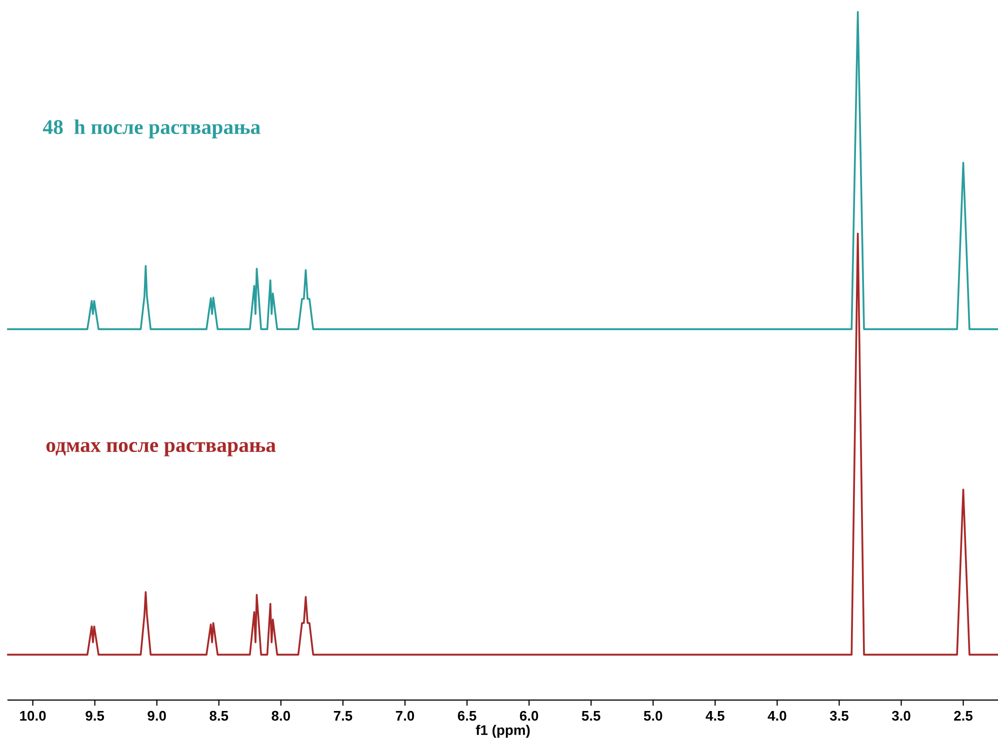  What do you see at coordinates (529, 715) in the screenshot?
I see `x-tick-label: 6.0` at bounding box center [529, 715].